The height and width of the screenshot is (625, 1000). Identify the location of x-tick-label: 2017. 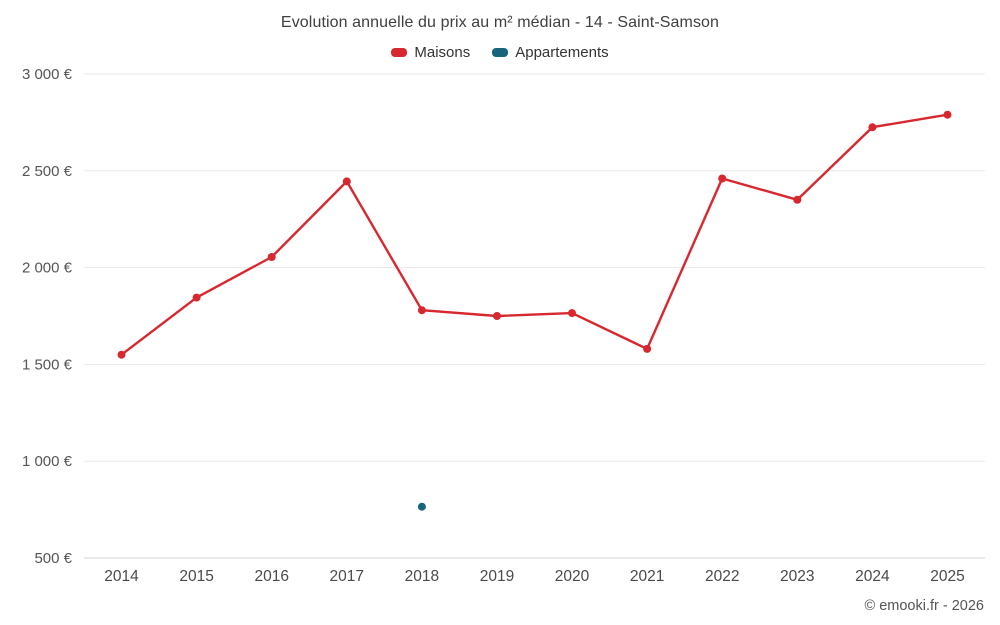
(347, 576).